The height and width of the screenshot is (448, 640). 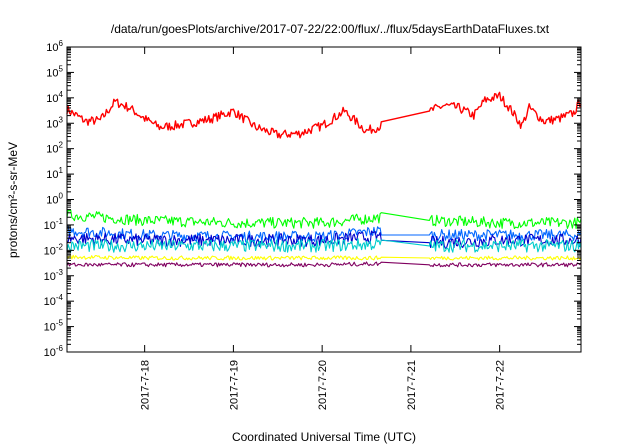 What do you see at coordinates (54, 224) in the screenshot?
I see `y-tick-label: 10⁻¹` at bounding box center [54, 224].